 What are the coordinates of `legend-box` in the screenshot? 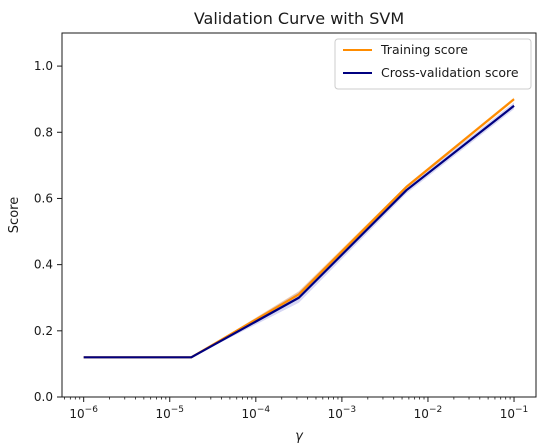 It's located at (433, 64).